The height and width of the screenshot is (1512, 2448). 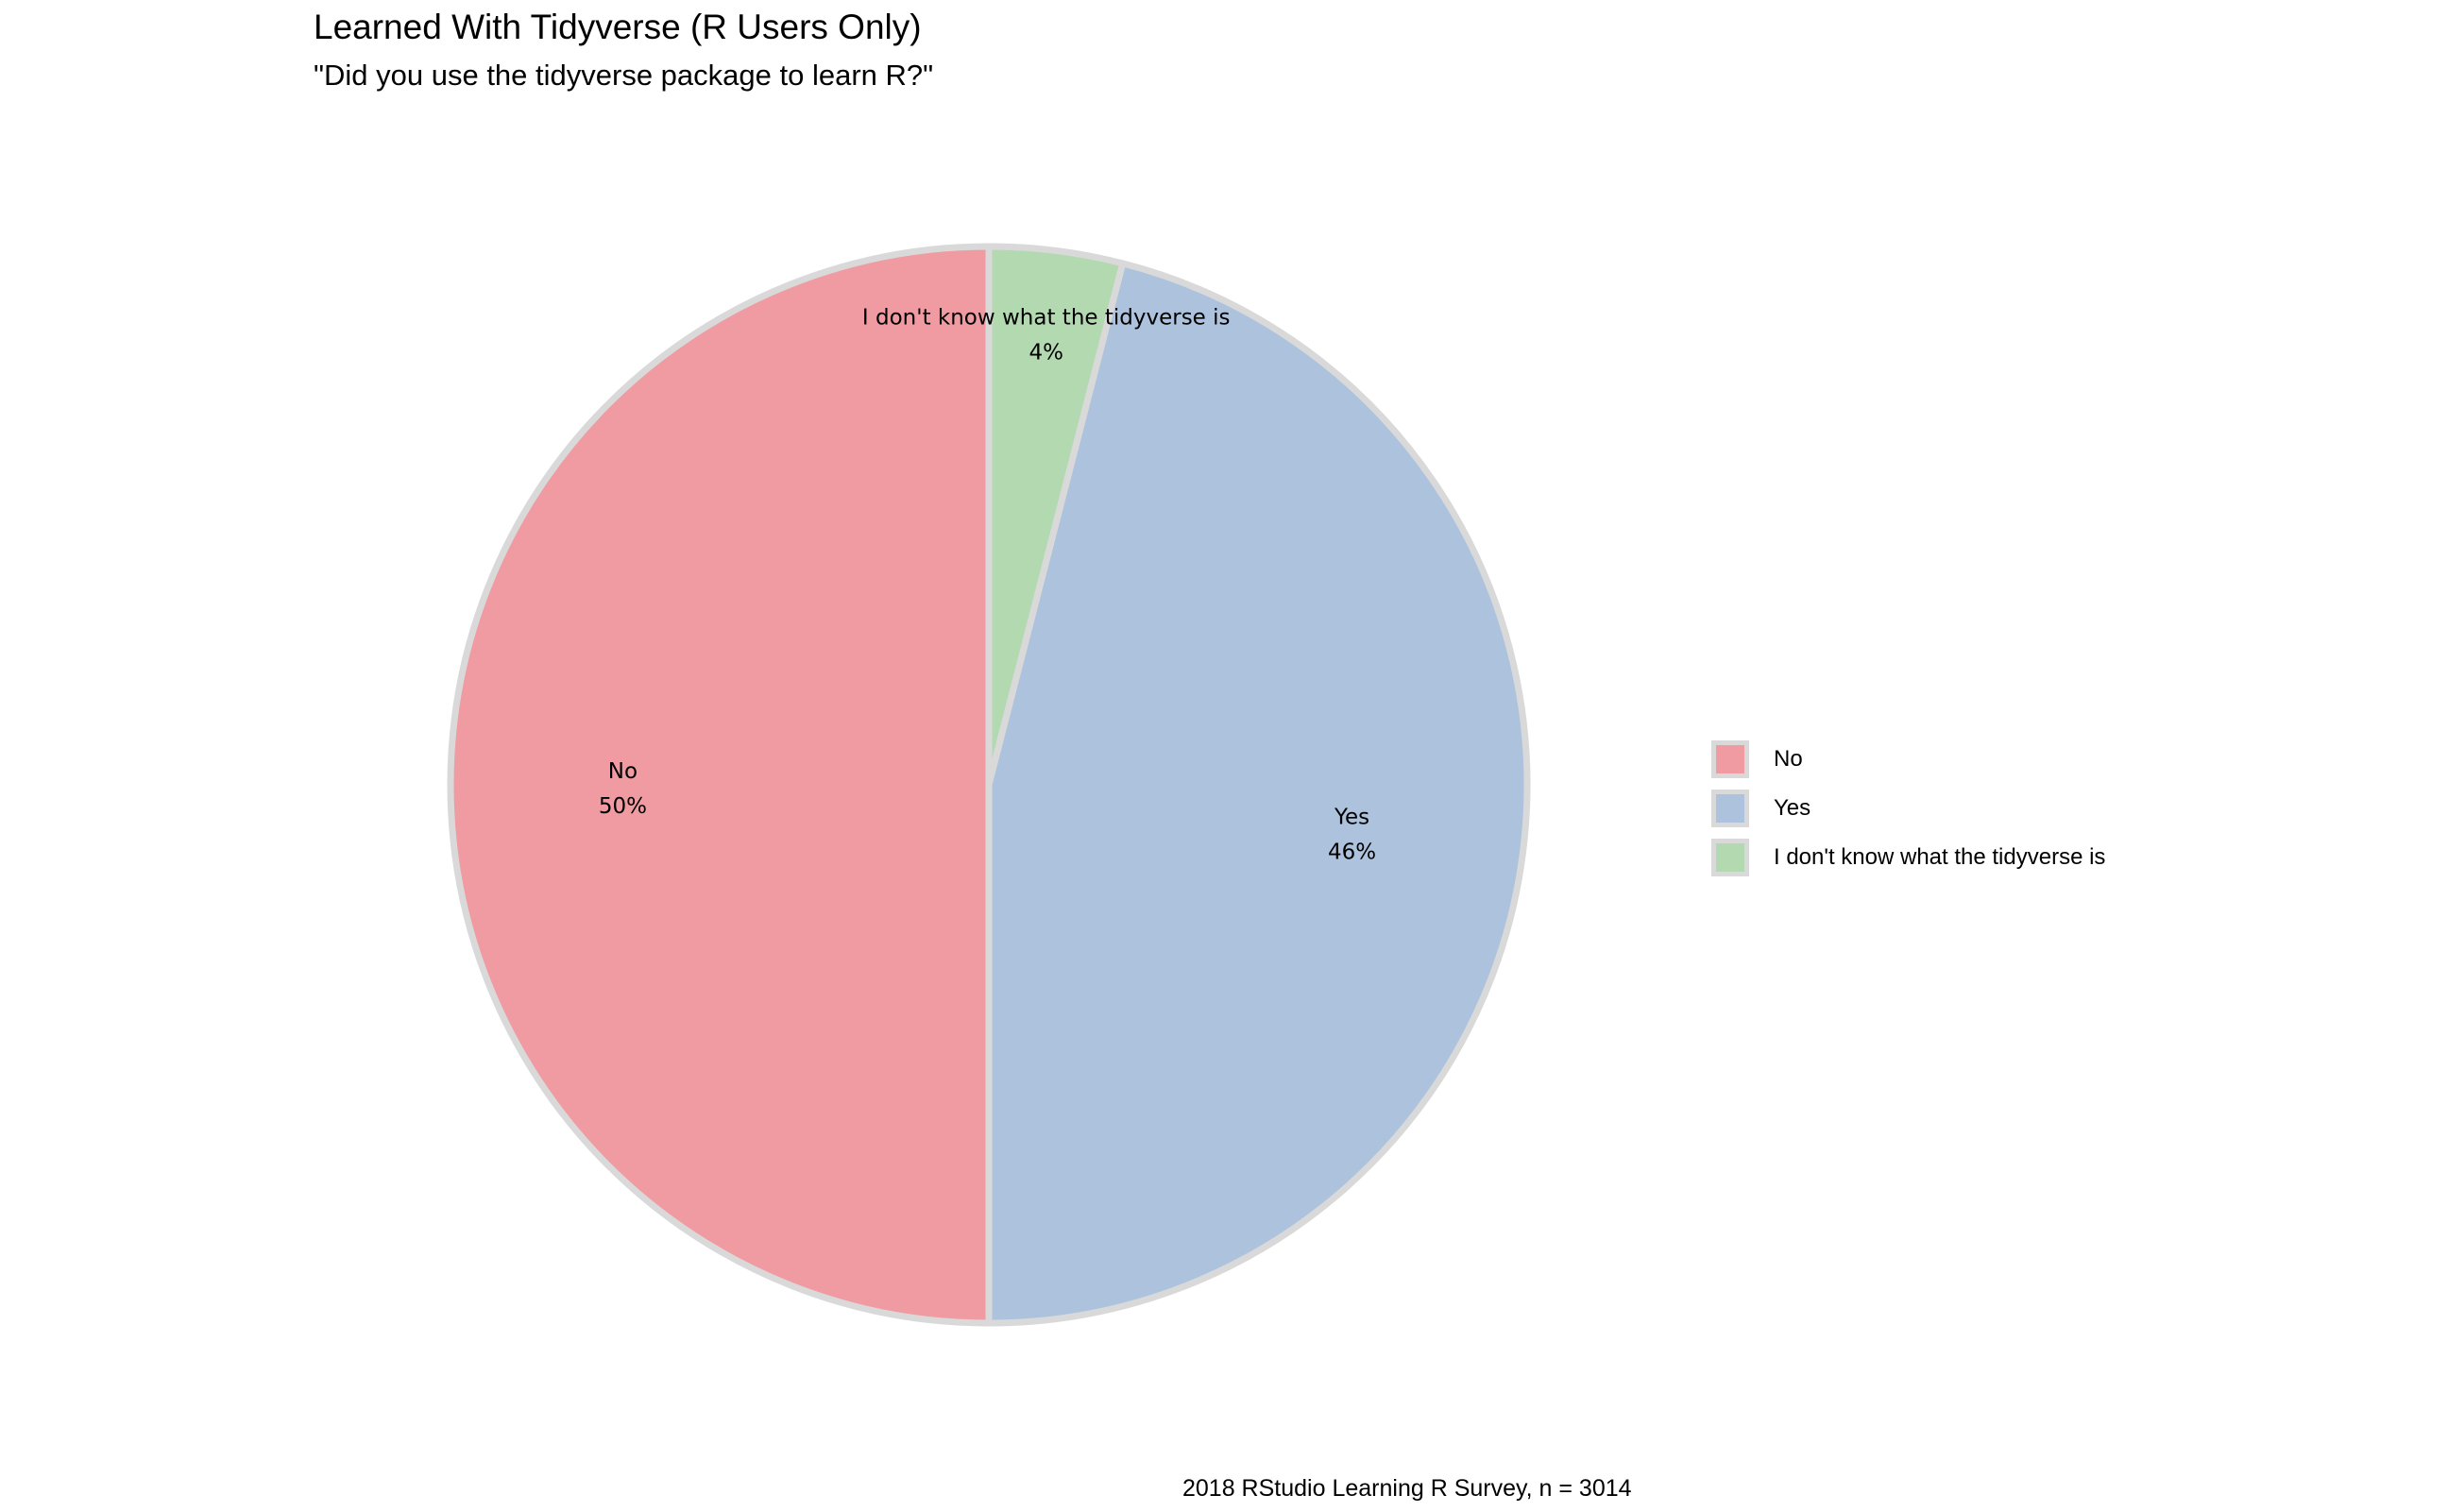 I want to click on legend-label-no: No, so click(x=1788, y=759).